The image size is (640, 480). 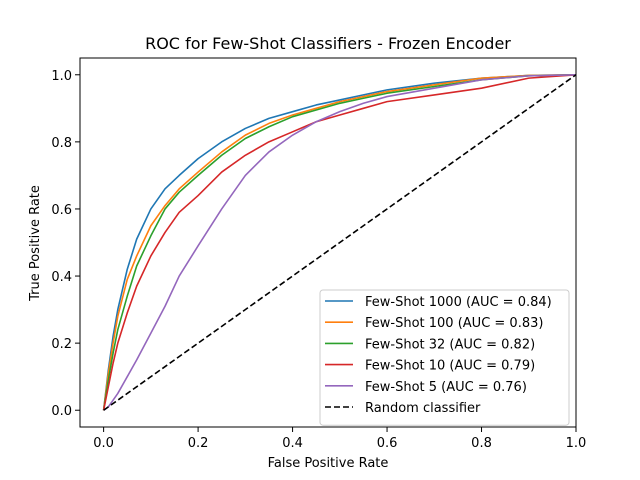 What do you see at coordinates (198, 443) in the screenshot?
I see `x-tick-label: 0.2` at bounding box center [198, 443].